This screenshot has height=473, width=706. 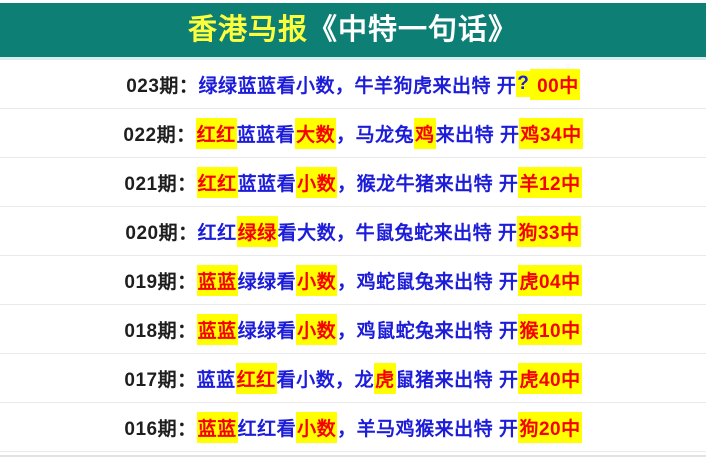 I want to click on highlighted-text: 猴10中, so click(x=550, y=329).